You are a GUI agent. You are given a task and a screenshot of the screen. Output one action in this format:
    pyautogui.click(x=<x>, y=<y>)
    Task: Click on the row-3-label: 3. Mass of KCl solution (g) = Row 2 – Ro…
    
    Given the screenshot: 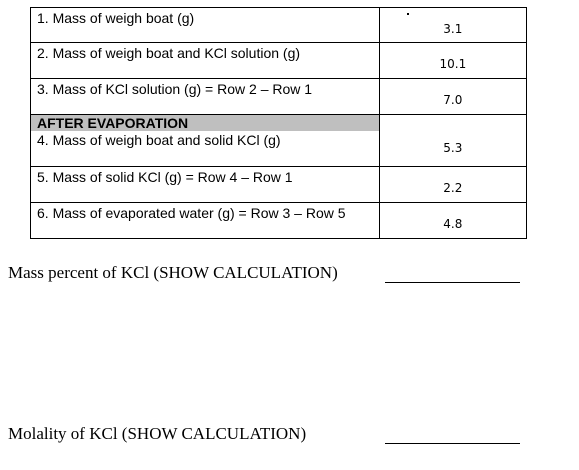 What is the action you would take?
    pyautogui.click(x=205, y=96)
    